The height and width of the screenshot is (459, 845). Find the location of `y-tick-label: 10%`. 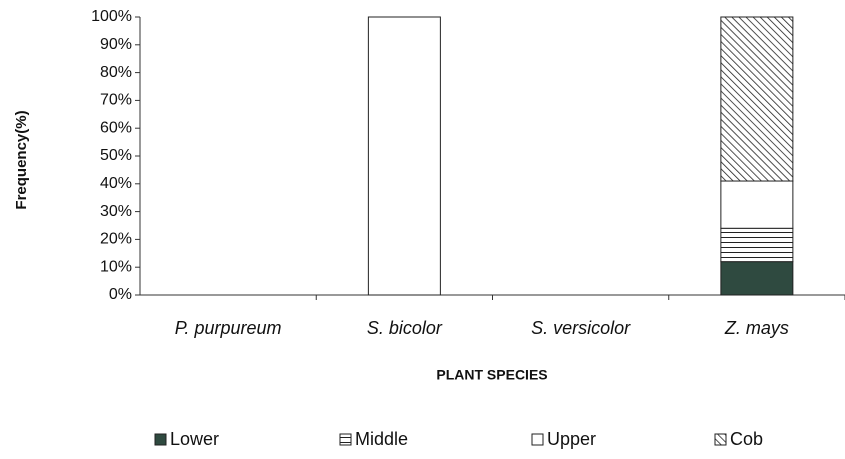

y-tick-label: 10% is located at coordinates (116, 266).